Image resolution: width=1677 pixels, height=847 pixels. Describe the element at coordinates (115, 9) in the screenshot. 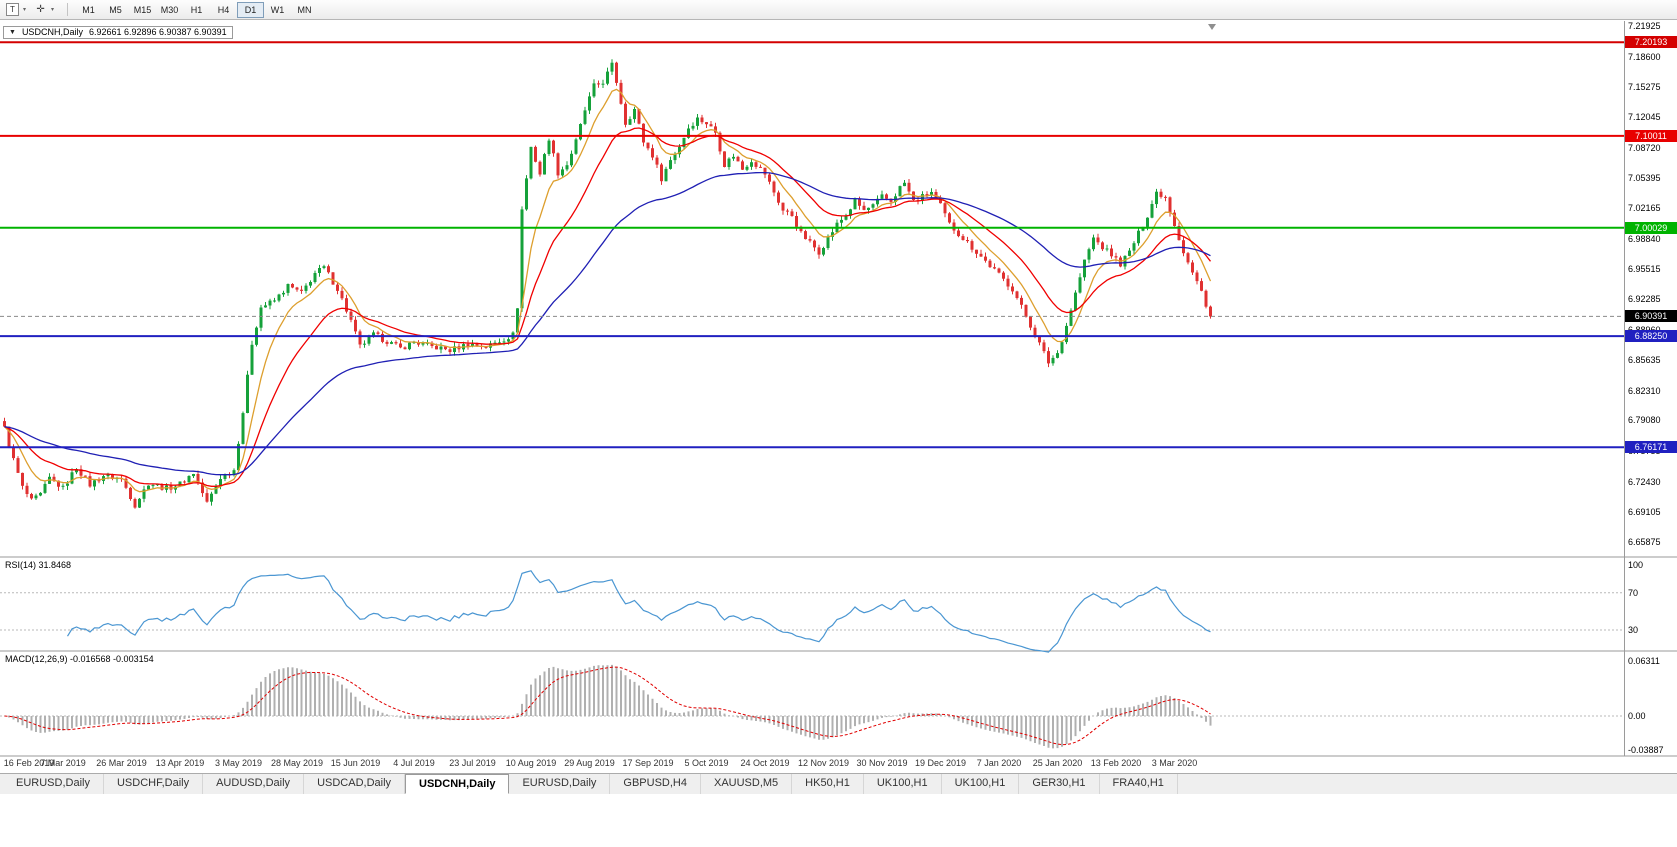

I see `timeframe-button-m5: M5` at that location.